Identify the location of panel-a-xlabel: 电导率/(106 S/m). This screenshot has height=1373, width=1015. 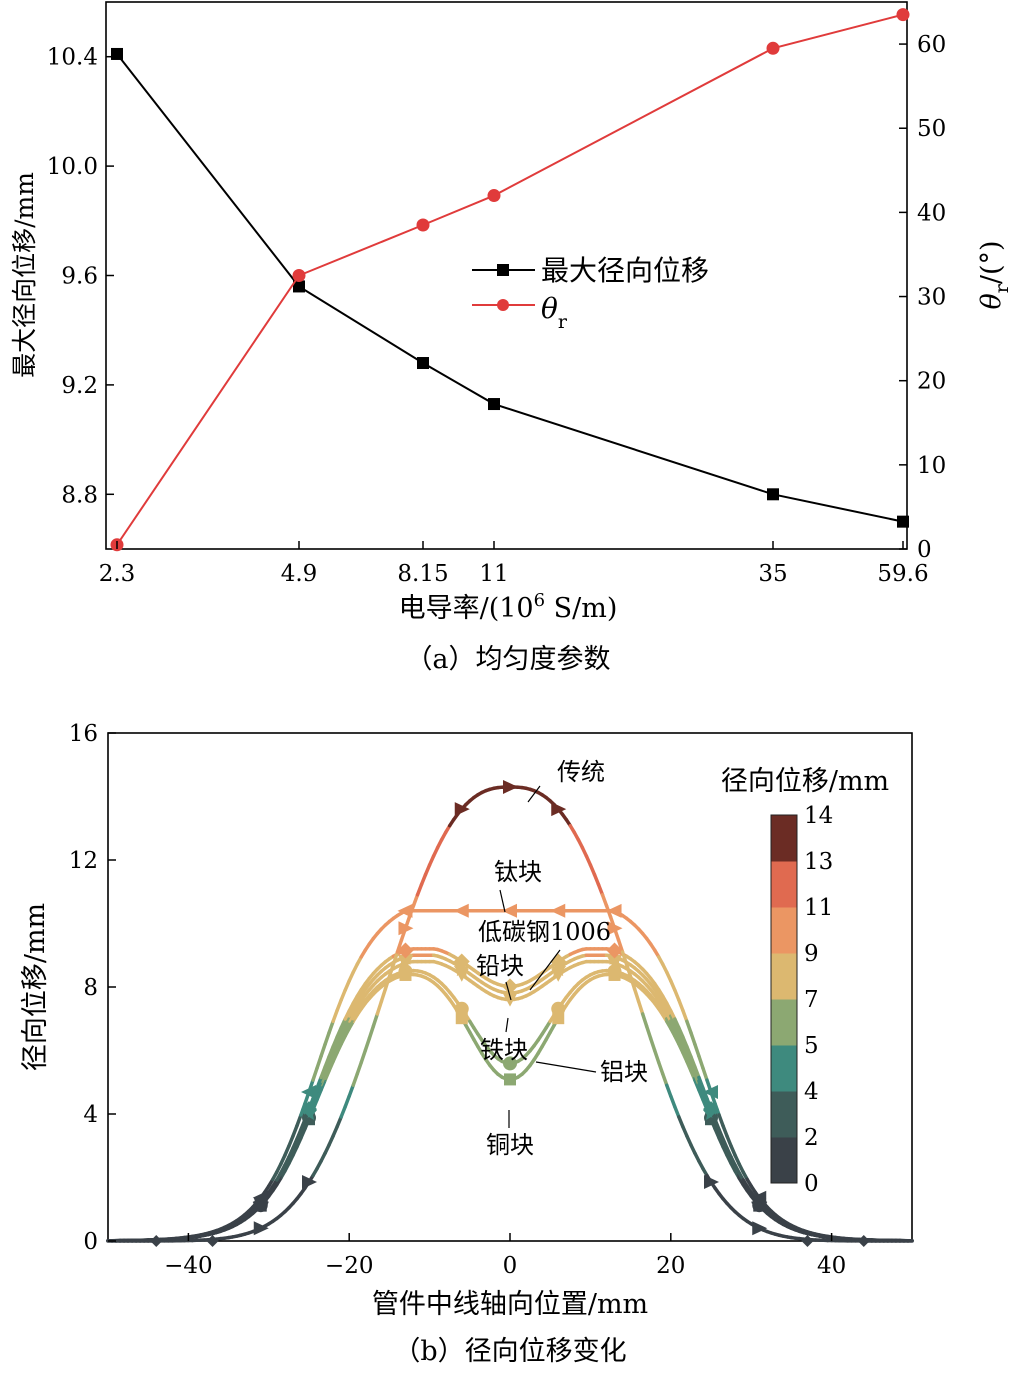
(508, 607).